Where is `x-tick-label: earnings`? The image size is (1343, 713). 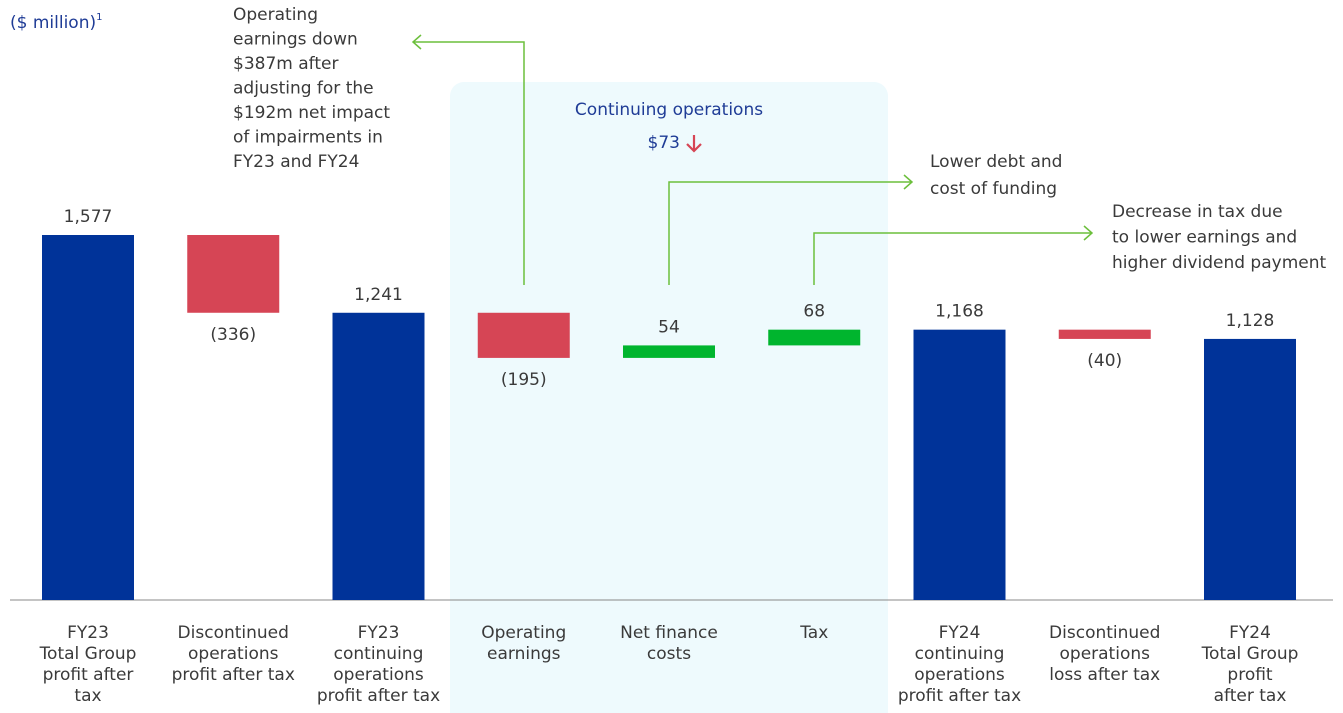 x-tick-label: earnings is located at coordinates (524, 654).